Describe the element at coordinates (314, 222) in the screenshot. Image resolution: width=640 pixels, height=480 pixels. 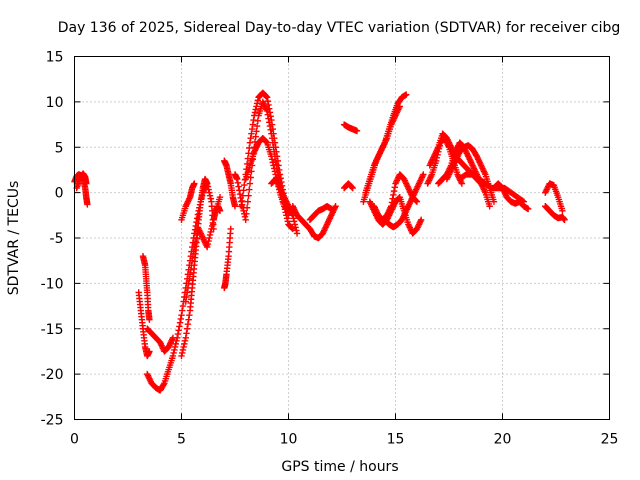
I see `series-arc17` at that location.